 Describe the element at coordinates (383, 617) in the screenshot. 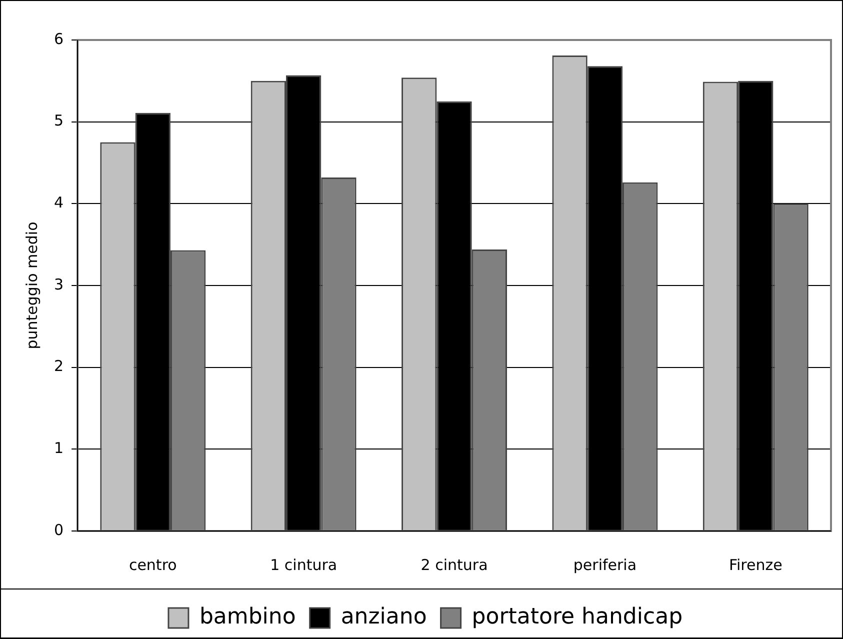

I see `legend-label: anziano` at that location.